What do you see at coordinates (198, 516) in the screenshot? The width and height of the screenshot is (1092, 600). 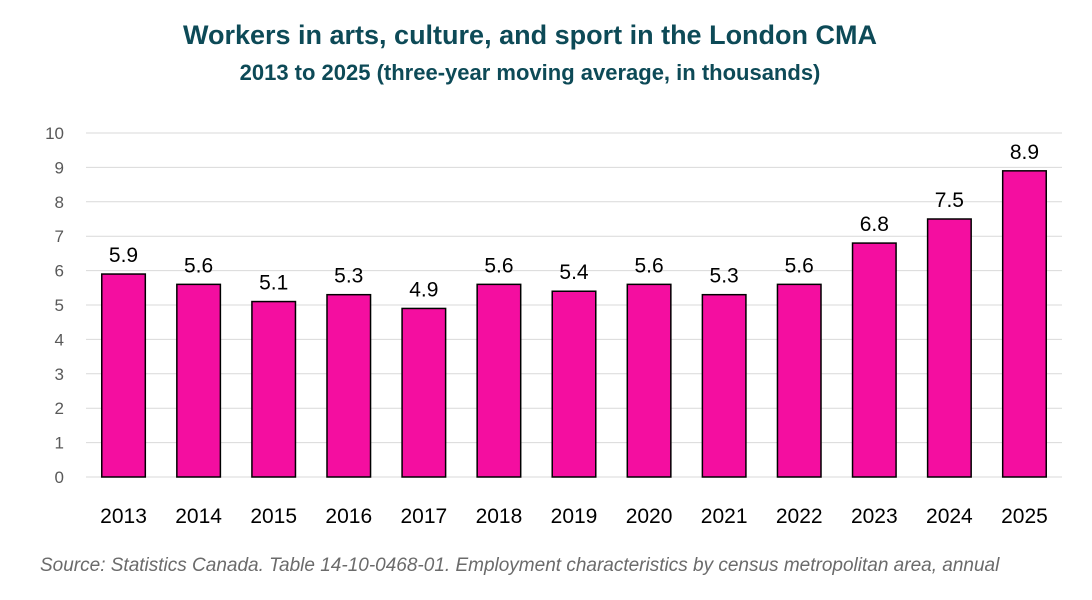 I see `x-tick-label: 2014` at bounding box center [198, 516].